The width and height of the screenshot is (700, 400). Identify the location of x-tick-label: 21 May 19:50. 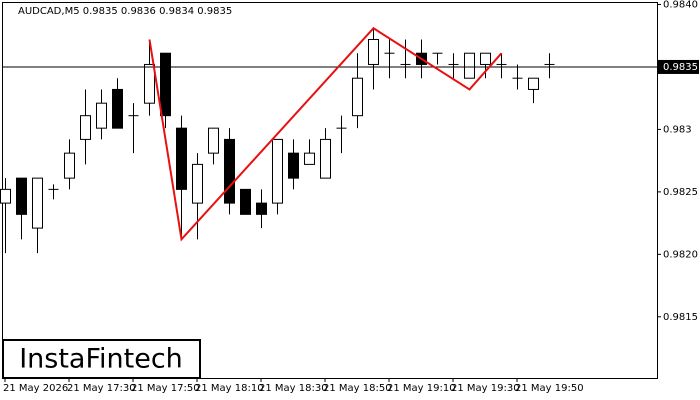
(549, 388).